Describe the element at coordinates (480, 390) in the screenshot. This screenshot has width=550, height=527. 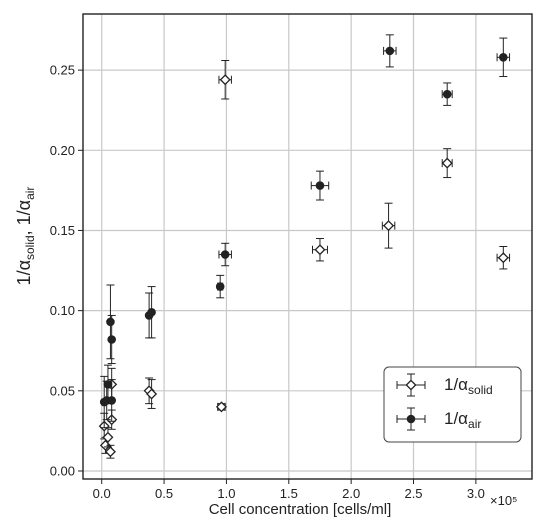
I see `legend-label-solid-sub: solid` at that location.